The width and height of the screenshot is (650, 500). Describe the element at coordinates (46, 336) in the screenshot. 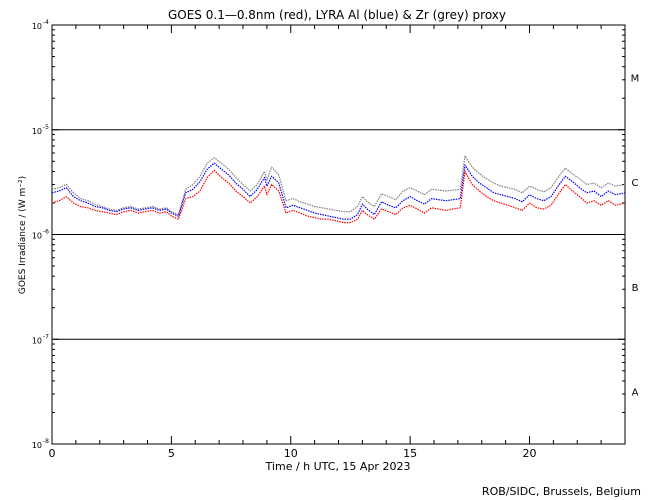

I see `y-tick-exponent: -7` at that location.